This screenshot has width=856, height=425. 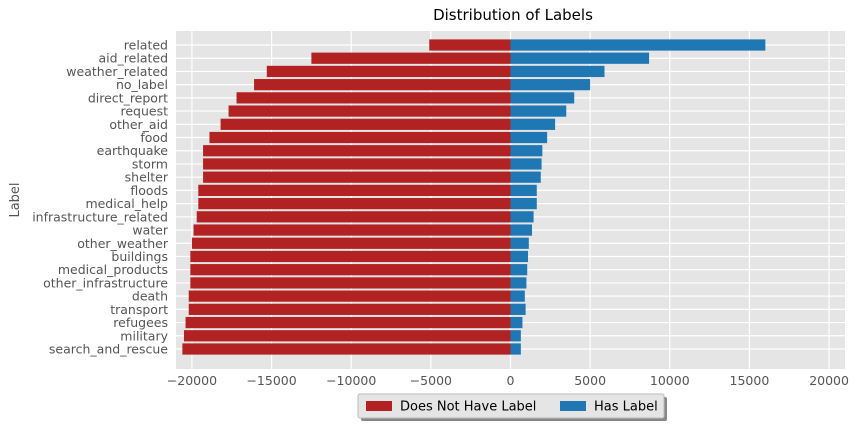 What do you see at coordinates (590, 380) in the screenshot?
I see `x-tick-label: 5000` at bounding box center [590, 380].